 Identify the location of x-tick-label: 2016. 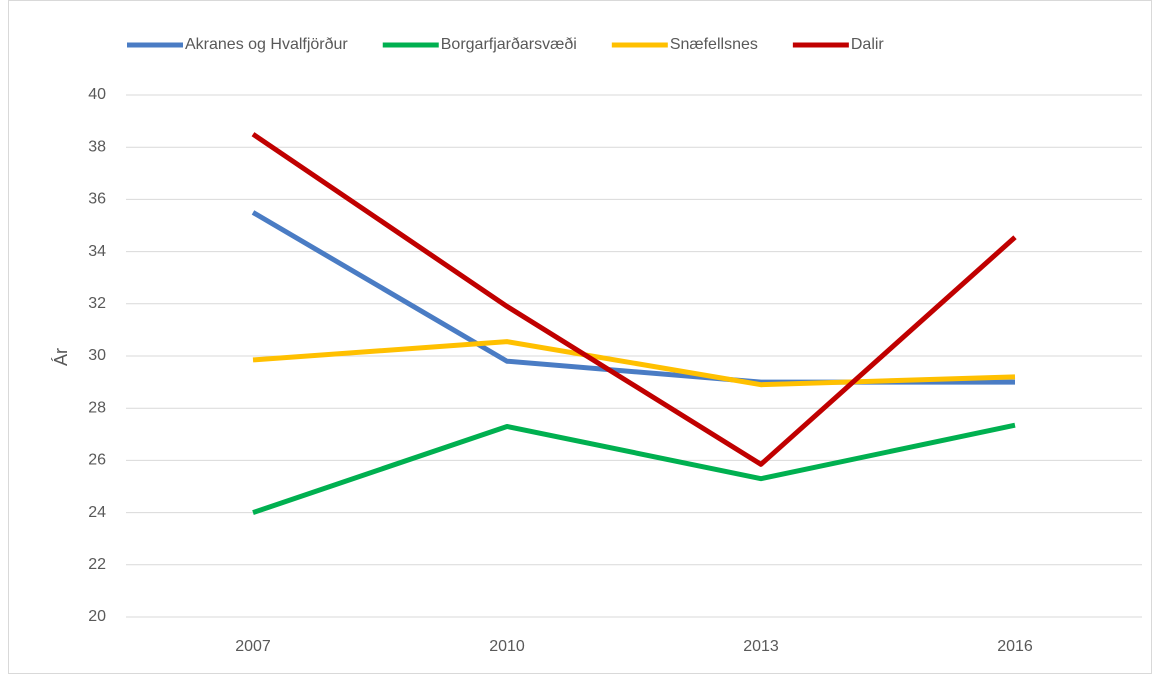
(1015, 646).